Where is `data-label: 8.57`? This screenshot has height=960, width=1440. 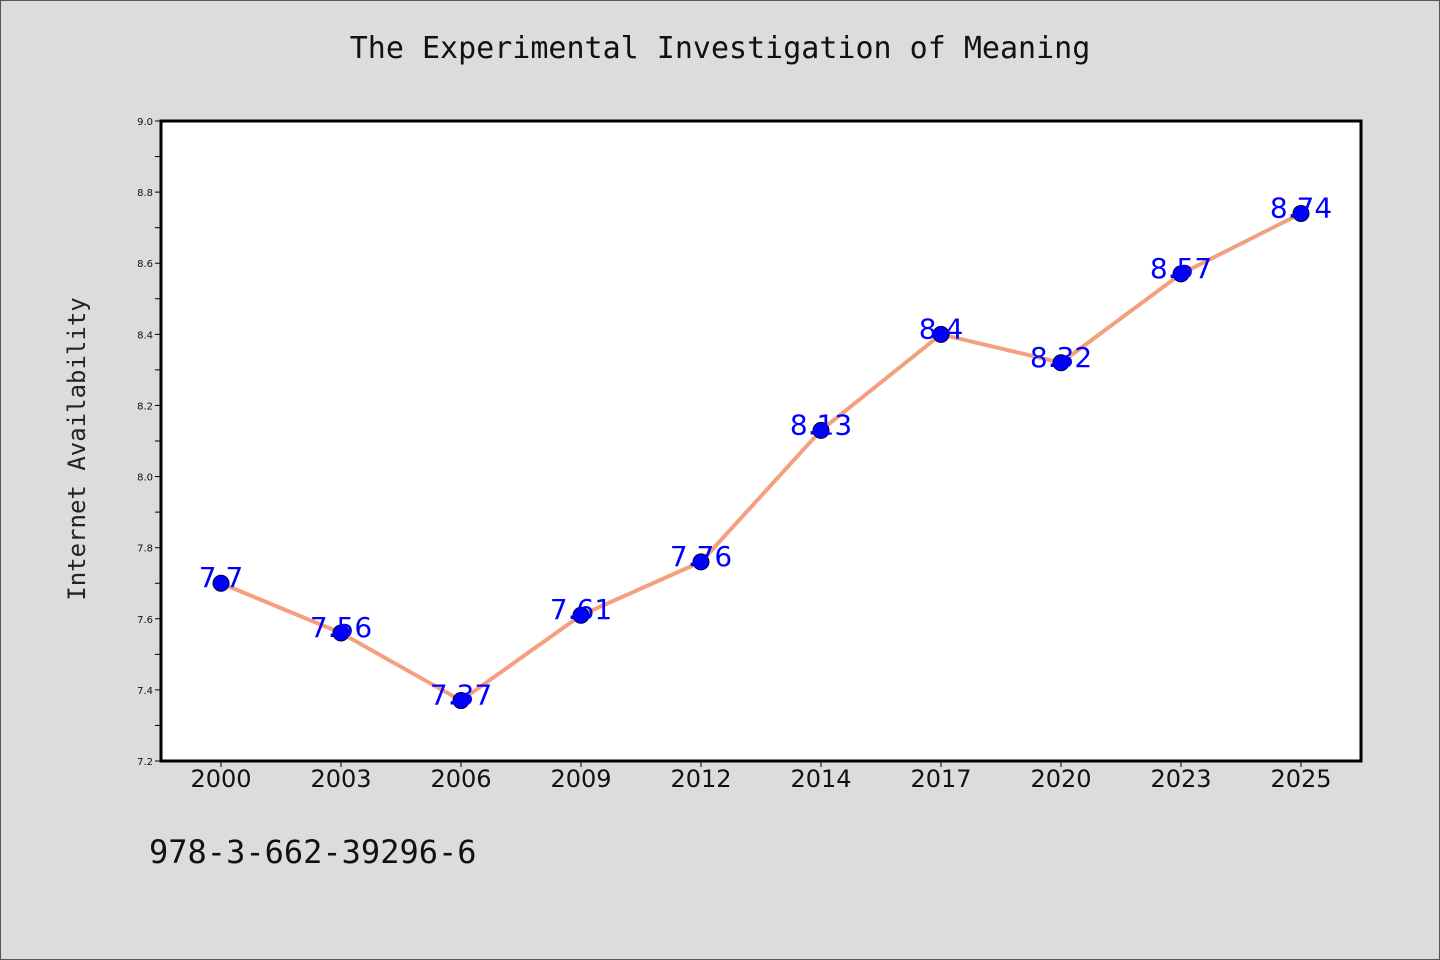 data-label: 8.57 is located at coordinates (1181, 268).